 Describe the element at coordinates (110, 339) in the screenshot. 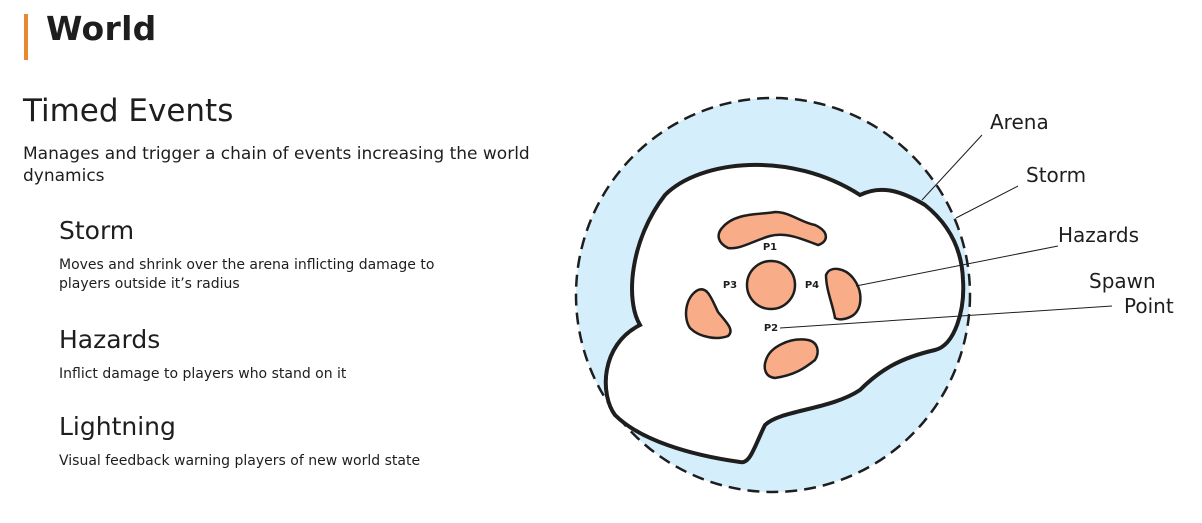

I see `event-hazards-title: Hazards` at that location.